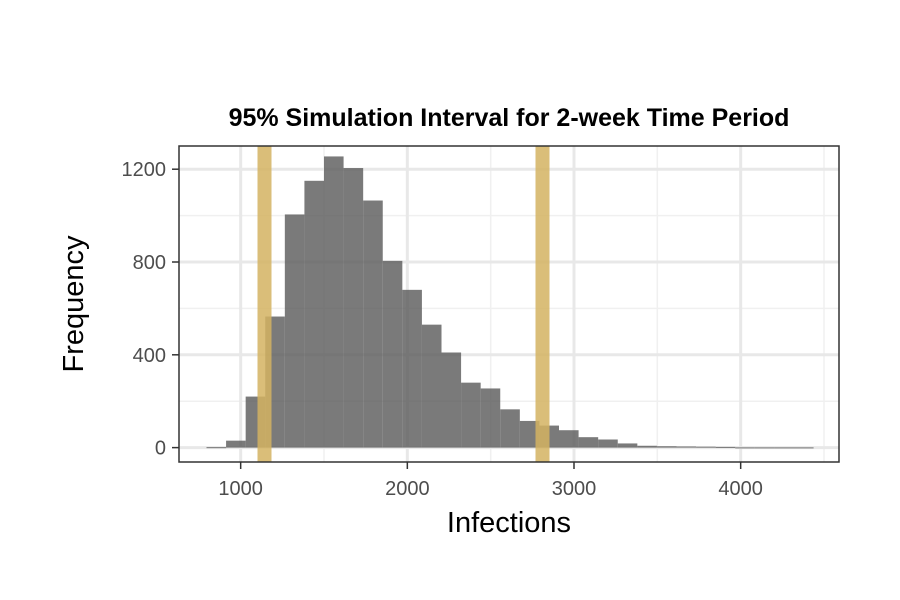 The image size is (900, 600). What do you see at coordinates (144, 170) in the screenshot?
I see `y-tick-label-3: 1200` at bounding box center [144, 170].